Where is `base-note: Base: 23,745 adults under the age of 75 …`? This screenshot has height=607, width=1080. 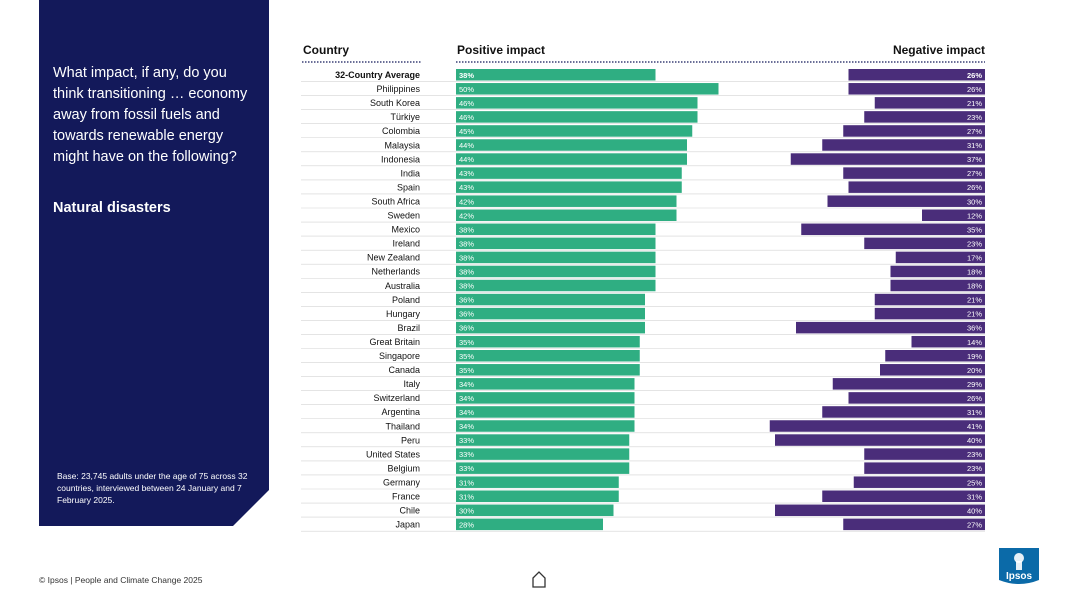
base-note: Base: 23,745 adults under the age of 75 … is located at coordinates (152, 488).